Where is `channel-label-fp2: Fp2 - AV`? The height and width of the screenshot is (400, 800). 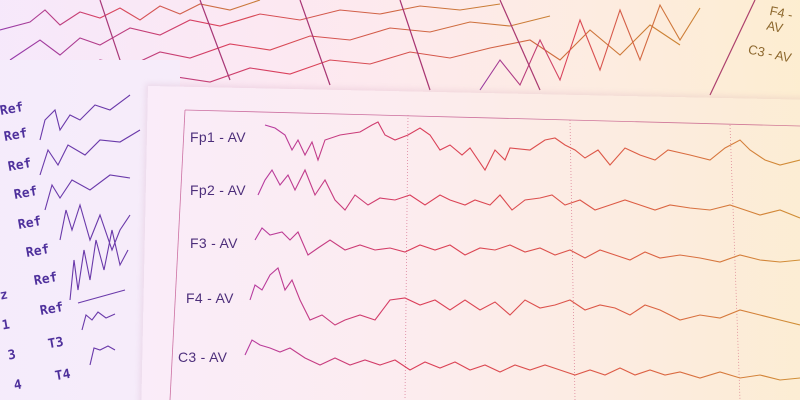 channel-label-fp2: Fp2 - AV is located at coordinates (218, 190).